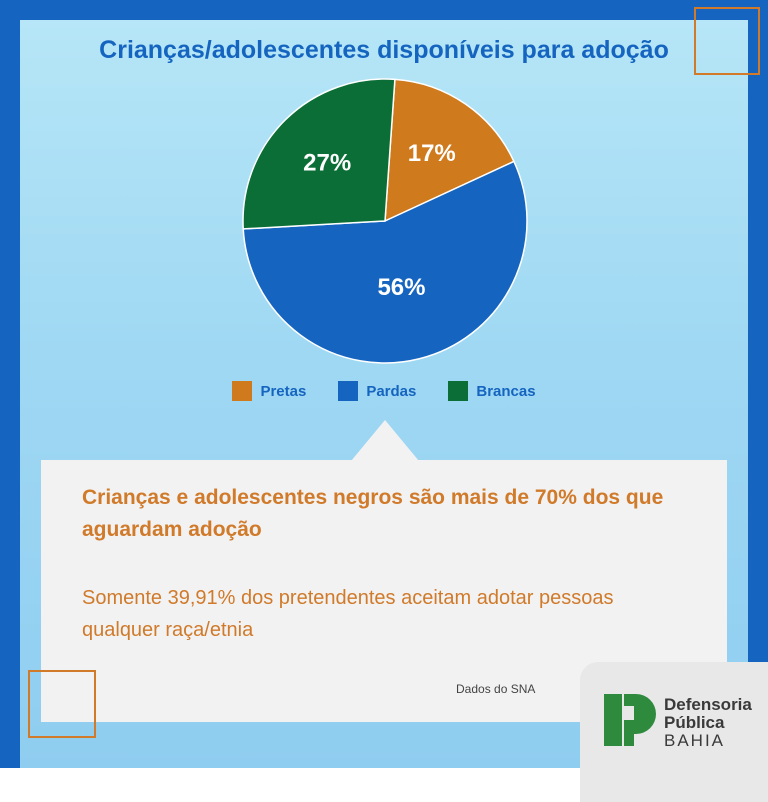  I want to click on legend-label-pardas: Pardas, so click(391, 391).